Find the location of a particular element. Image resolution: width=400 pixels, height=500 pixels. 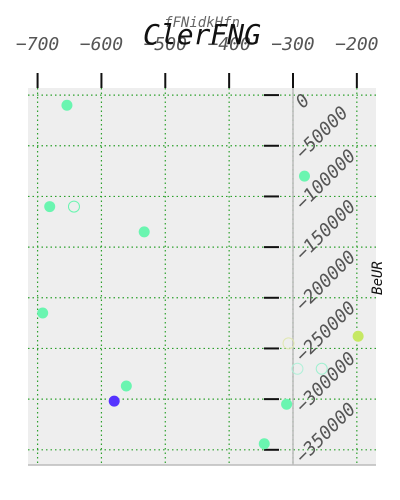

x-tick-label: −500 is located at coordinates (165, 44).